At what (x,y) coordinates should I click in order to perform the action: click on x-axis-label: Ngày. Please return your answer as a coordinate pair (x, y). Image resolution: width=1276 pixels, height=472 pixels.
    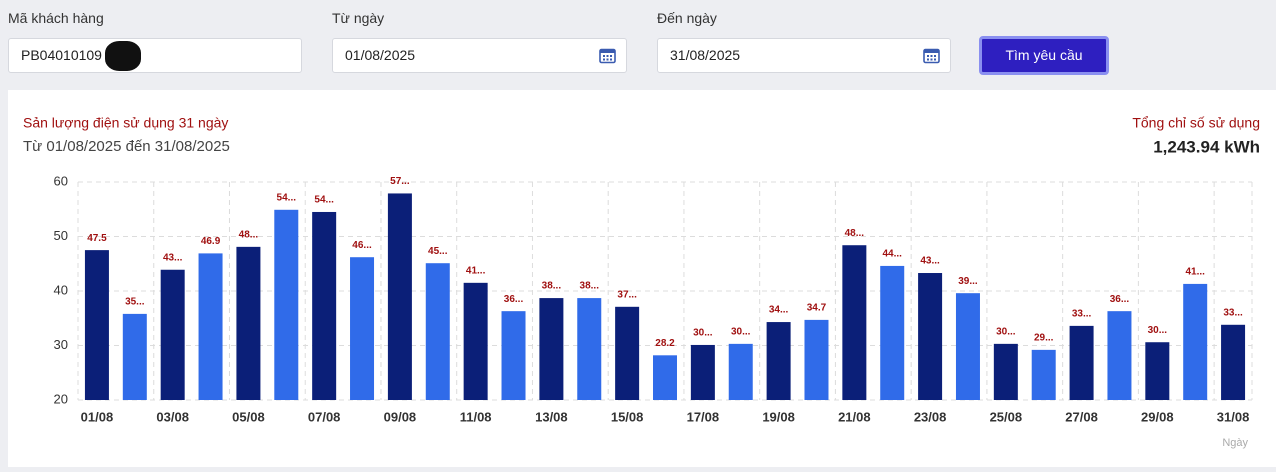
    Looking at the image, I should click on (1235, 443).